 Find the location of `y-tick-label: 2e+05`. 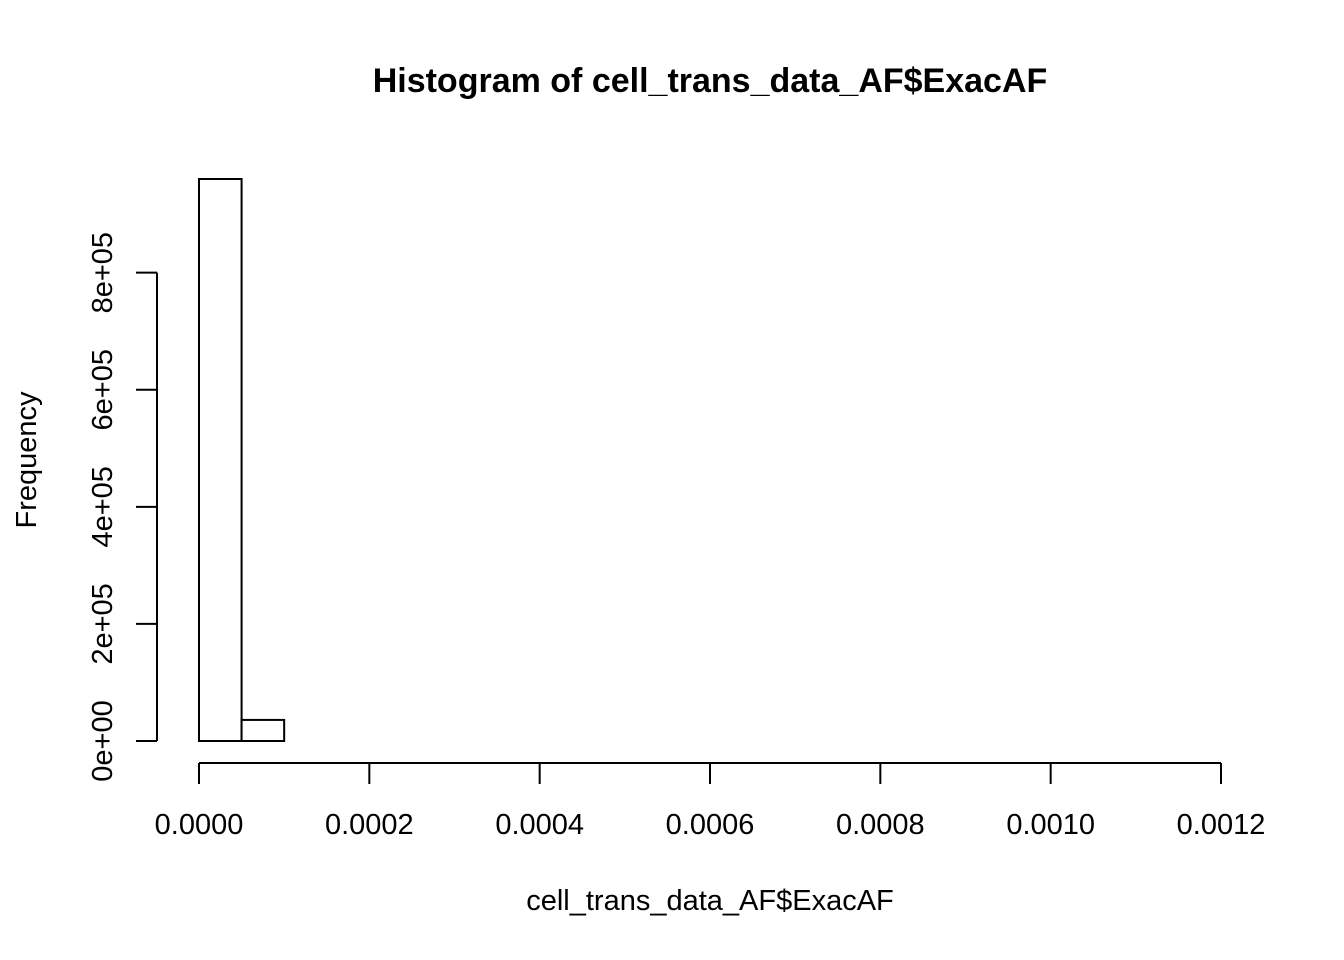

y-tick-label: 2e+05 is located at coordinates (103, 623).